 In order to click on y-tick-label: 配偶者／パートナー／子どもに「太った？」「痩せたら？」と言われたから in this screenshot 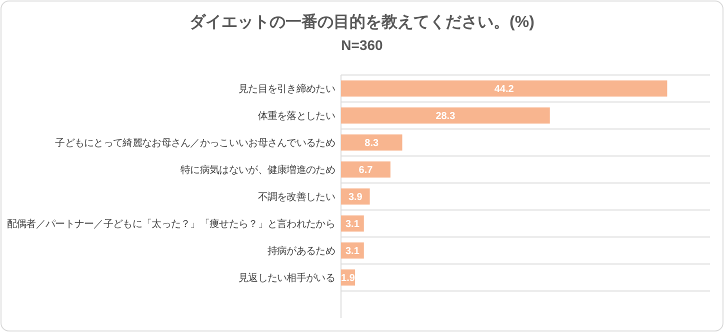, I will do `click(170, 224)`.